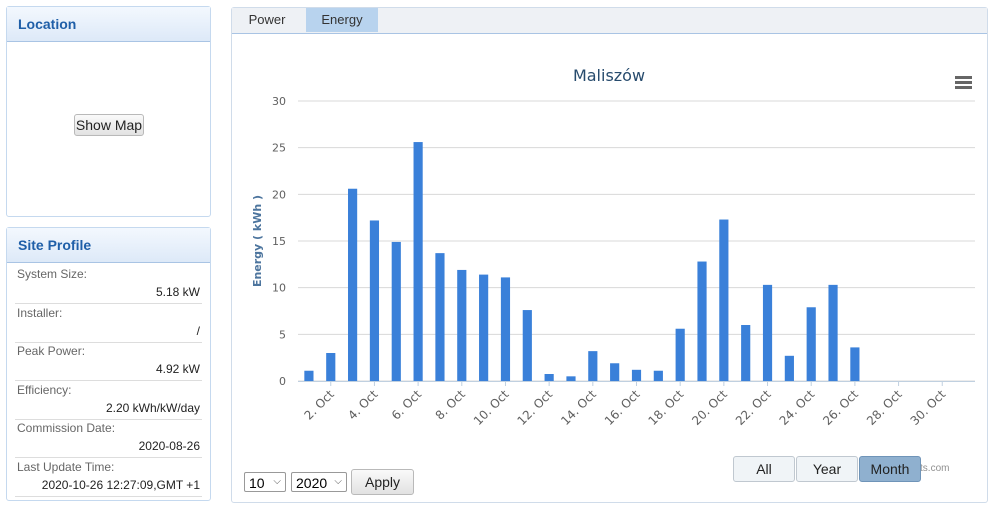  What do you see at coordinates (169, 446) in the screenshot?
I see `field-value: 2020-08-26` at bounding box center [169, 446].